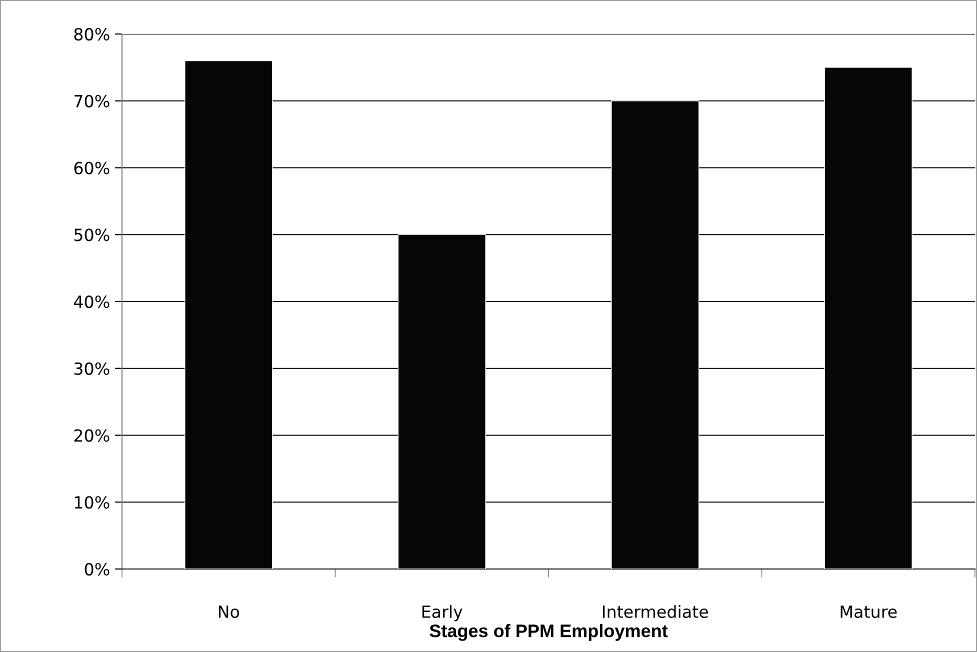 Image resolution: width=977 pixels, height=652 pixels. I want to click on y-tick-label: 30%, so click(92, 368).